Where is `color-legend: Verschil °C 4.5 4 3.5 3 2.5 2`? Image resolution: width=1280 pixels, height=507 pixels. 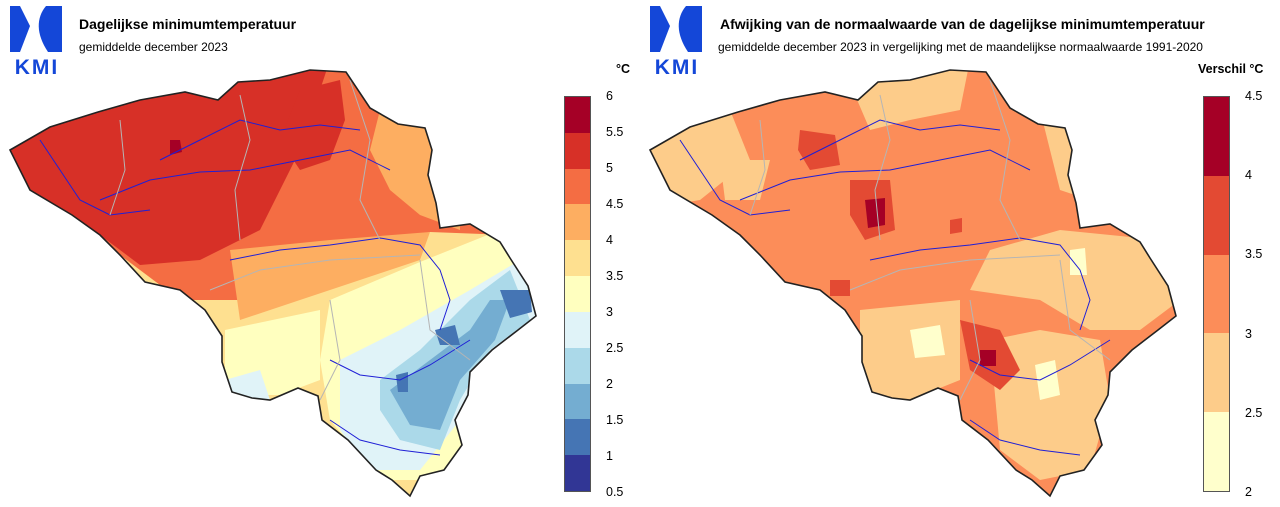
color-legend: Verschil °C 4.5 4 3.5 3 2.5 2 is located at coordinates (1239, 253).